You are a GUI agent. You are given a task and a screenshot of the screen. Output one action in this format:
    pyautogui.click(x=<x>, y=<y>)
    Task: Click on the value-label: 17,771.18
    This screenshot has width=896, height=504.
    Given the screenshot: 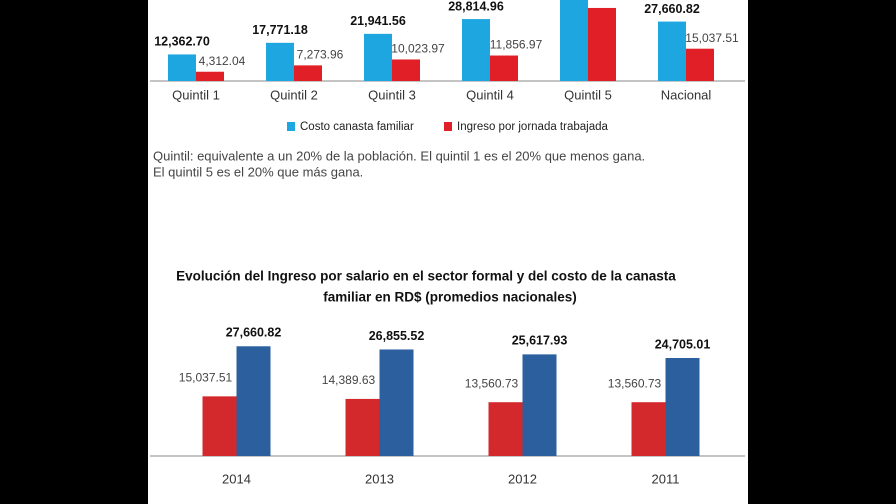 What is the action you would take?
    pyautogui.click(x=280, y=30)
    